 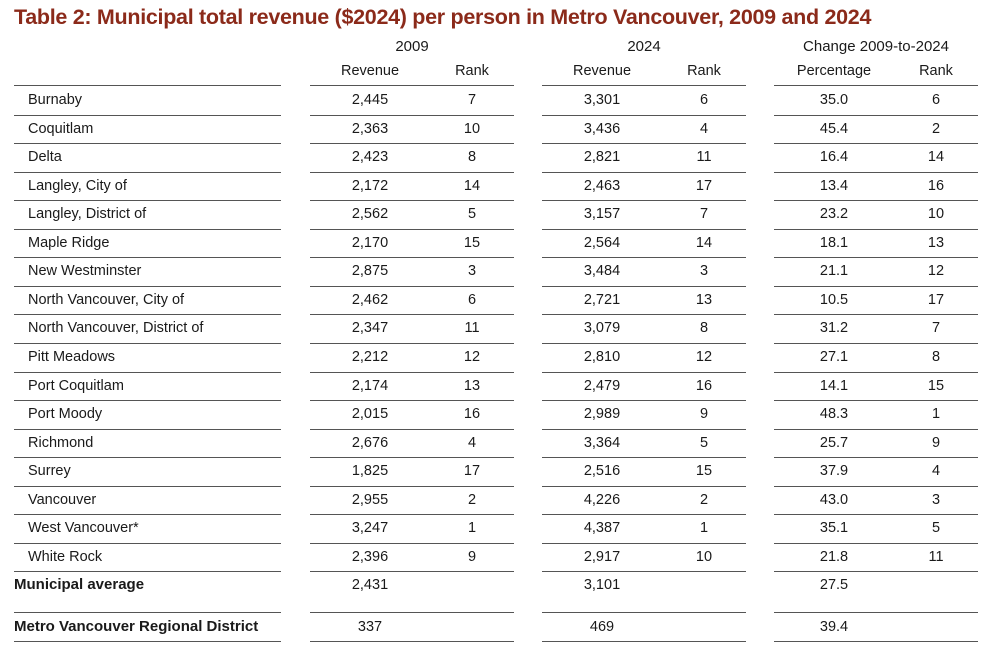 What do you see at coordinates (79, 584) in the screenshot?
I see `row-label: Municipal average` at bounding box center [79, 584].